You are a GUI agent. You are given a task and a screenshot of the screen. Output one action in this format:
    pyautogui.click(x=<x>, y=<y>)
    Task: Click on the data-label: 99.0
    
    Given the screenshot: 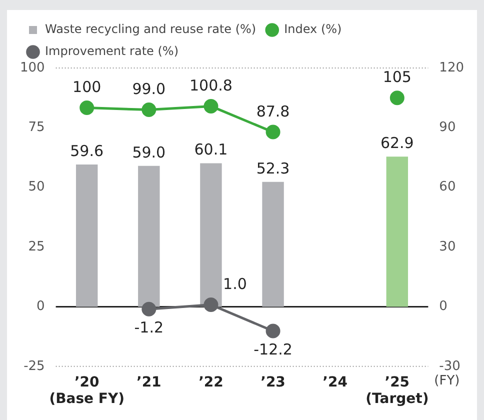 What is the action you would take?
    pyautogui.click(x=149, y=89)
    